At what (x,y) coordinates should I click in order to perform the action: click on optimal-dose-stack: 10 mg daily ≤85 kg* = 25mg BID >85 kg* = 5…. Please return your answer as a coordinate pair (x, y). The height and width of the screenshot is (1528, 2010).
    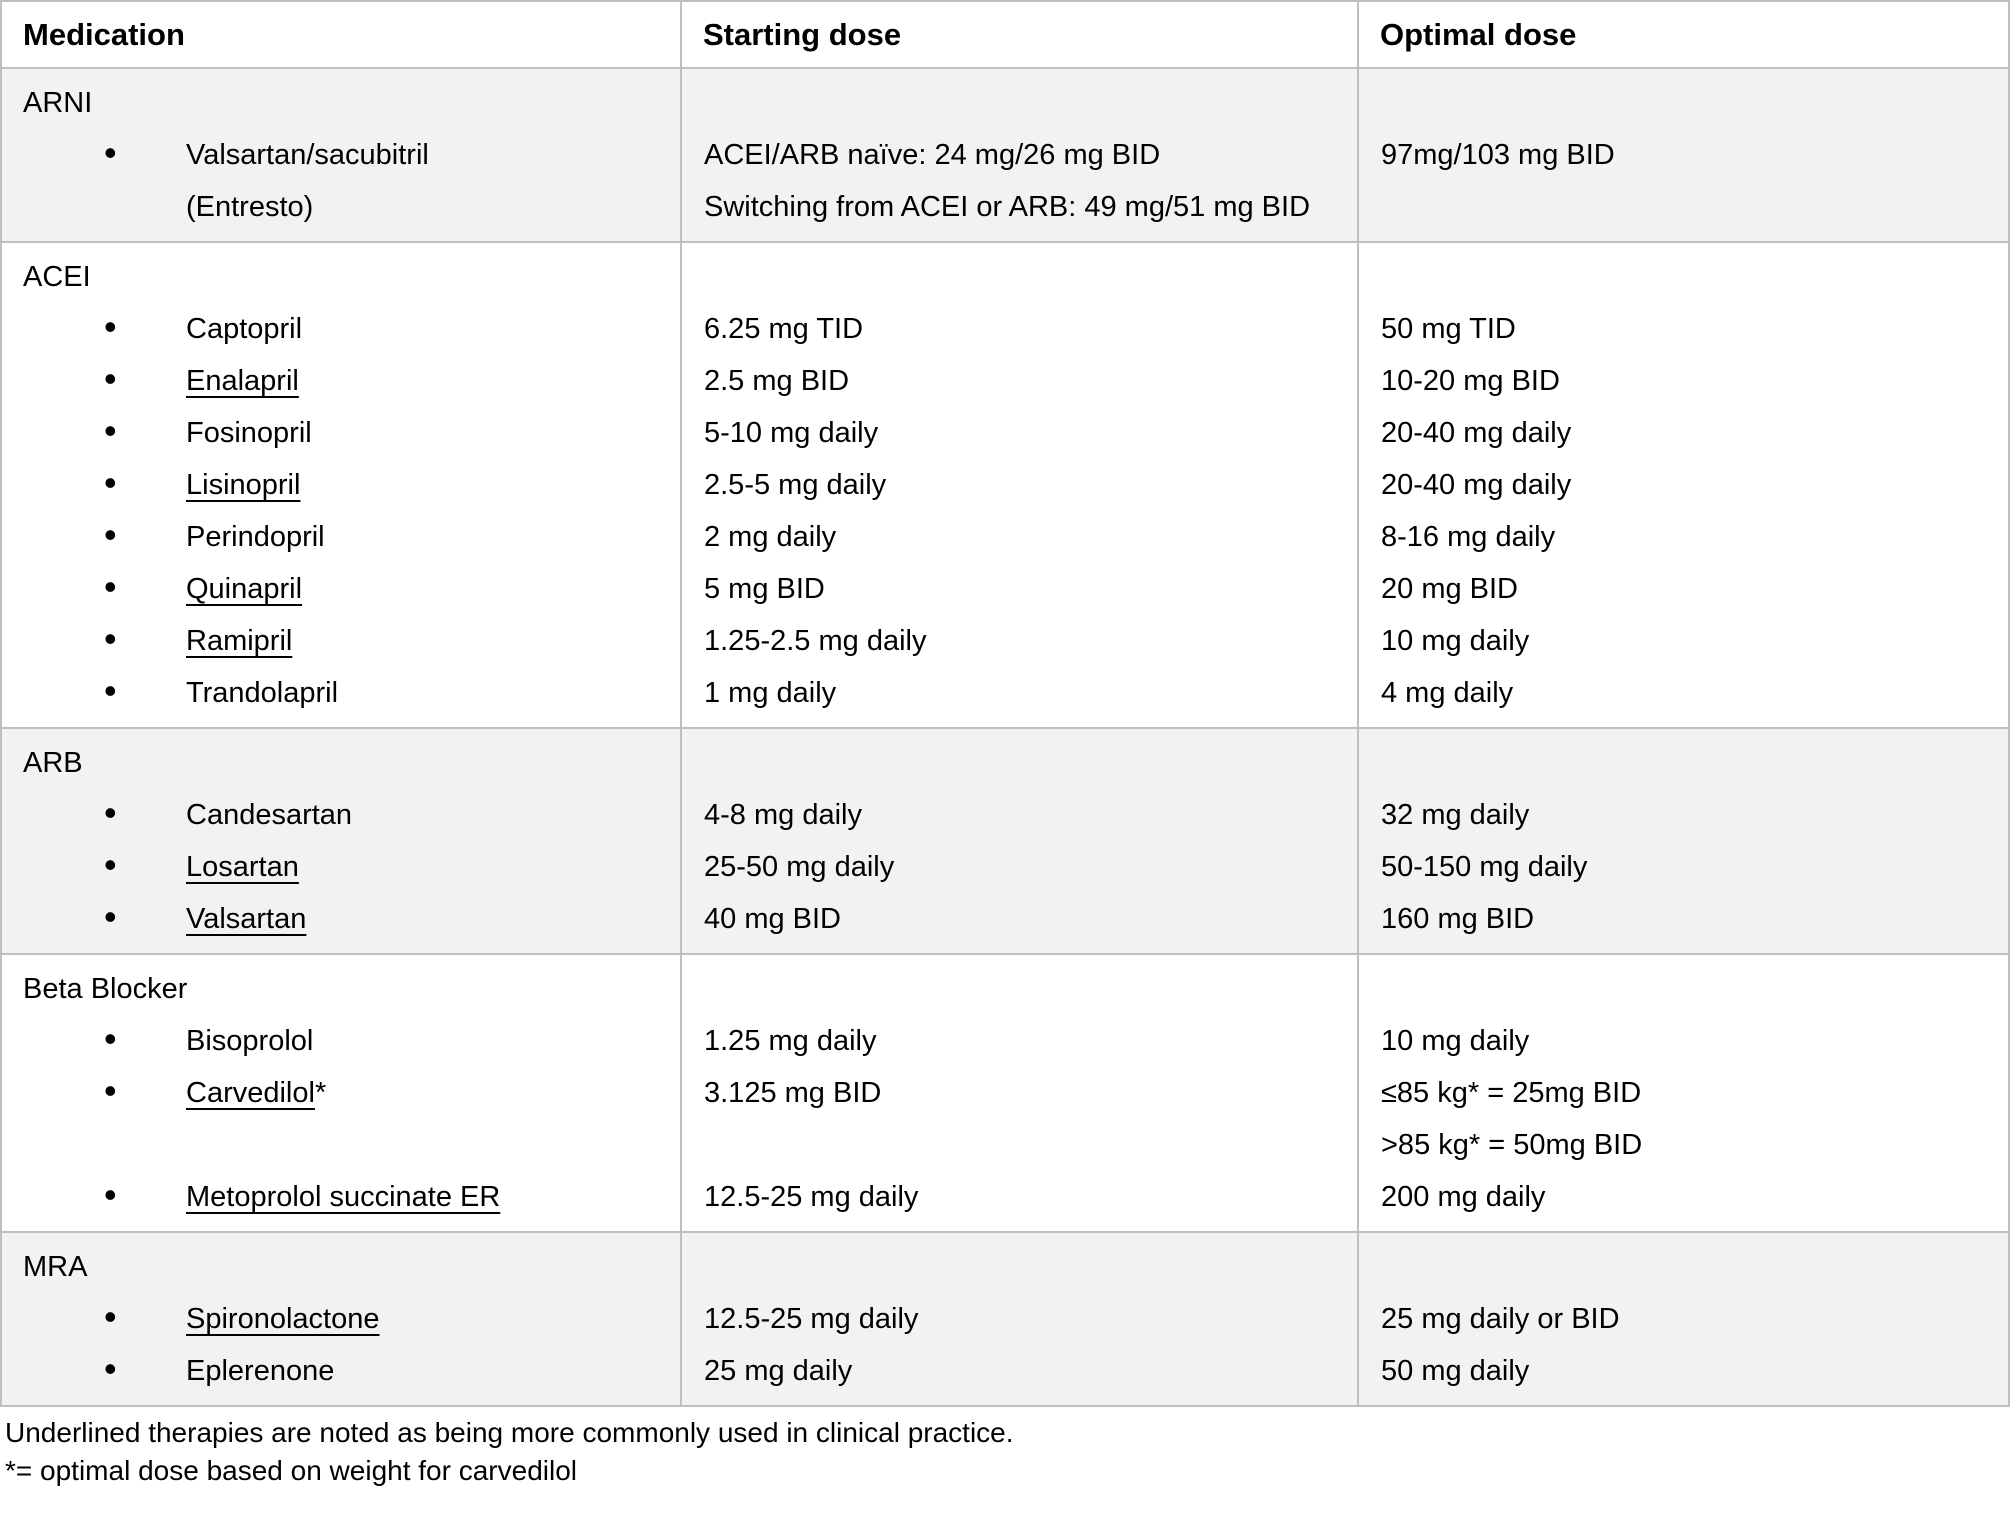
    Looking at the image, I should click on (1694, 1093).